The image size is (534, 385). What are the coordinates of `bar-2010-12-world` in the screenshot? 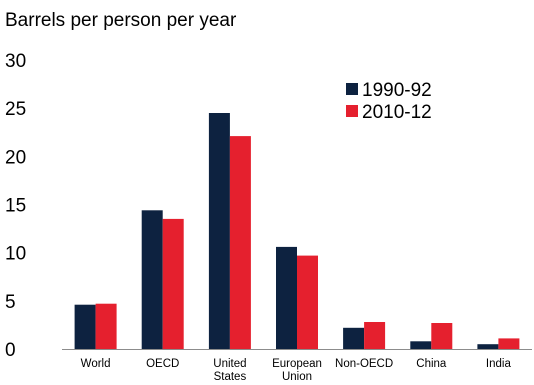 It's located at (106, 326).